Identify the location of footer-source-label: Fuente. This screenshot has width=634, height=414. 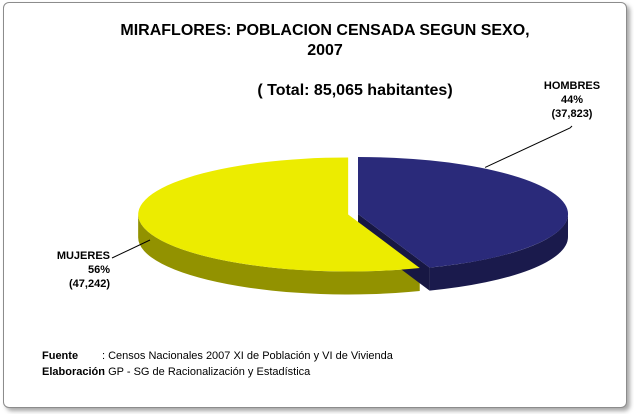
(60, 356).